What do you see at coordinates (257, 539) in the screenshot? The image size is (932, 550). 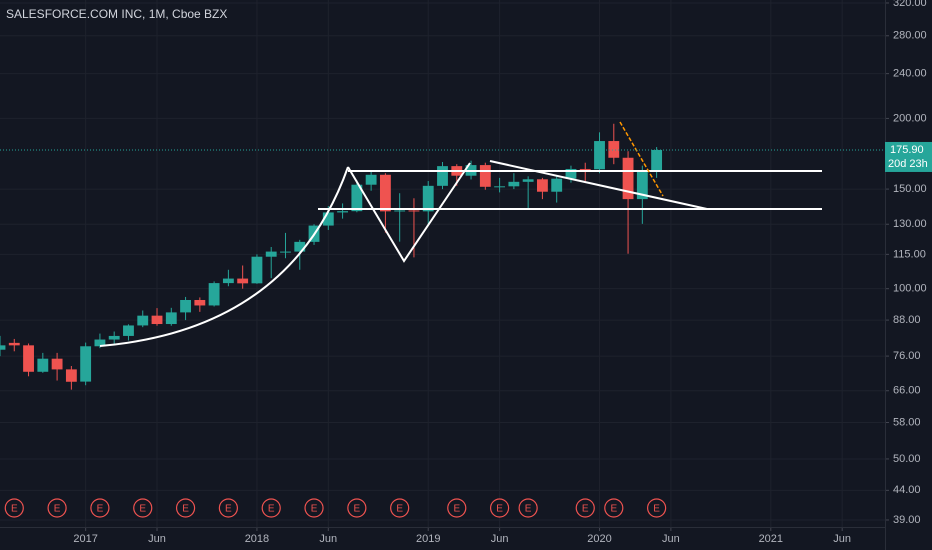 I see `x-tick-label: 2018` at bounding box center [257, 539].